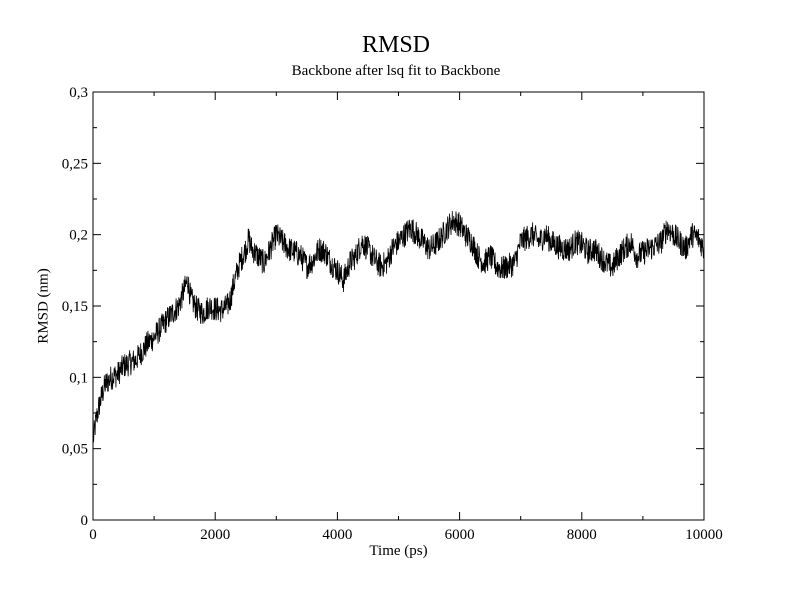 The width and height of the screenshot is (792, 612). Describe the element at coordinates (93, 535) in the screenshot. I see `x-tick-label: 0` at that location.